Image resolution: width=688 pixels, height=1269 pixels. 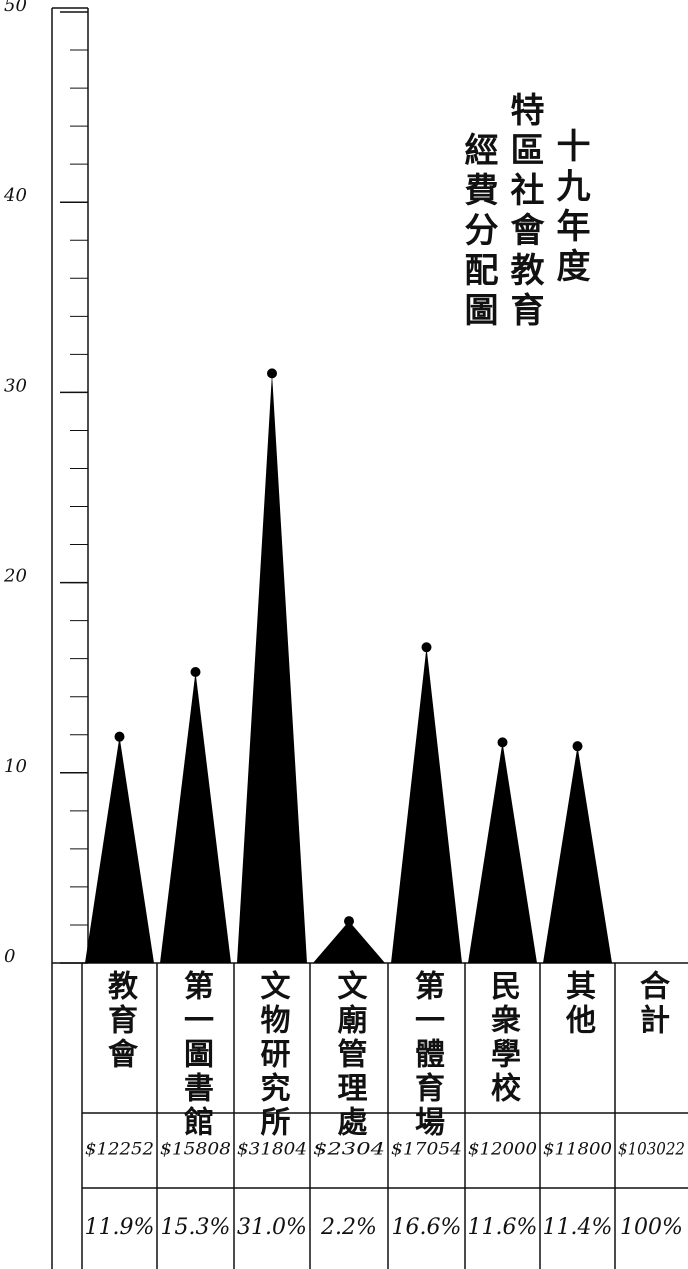 What do you see at coordinates (503, 1227) in the screenshot?
I see `percent-label: 11.6%` at bounding box center [503, 1227].